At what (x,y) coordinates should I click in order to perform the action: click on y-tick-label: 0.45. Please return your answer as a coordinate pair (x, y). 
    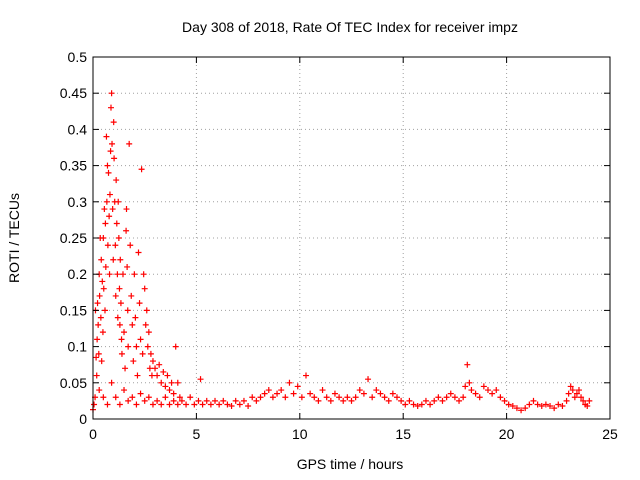
    Looking at the image, I should click on (73, 93).